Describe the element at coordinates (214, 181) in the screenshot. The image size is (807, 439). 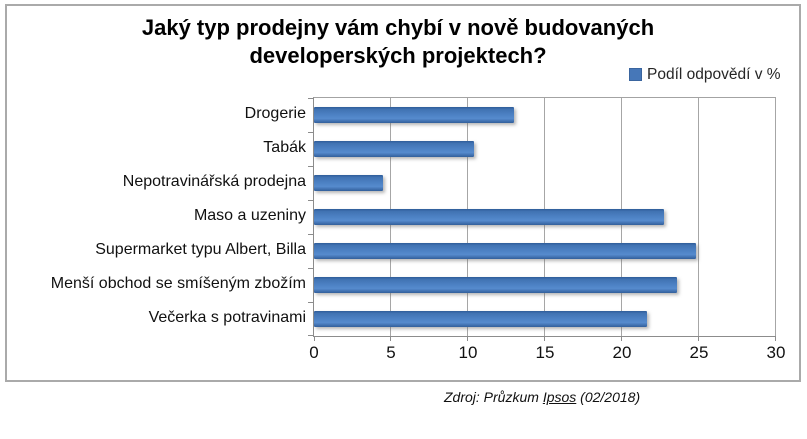
I see `category-label: Nepotravinářská prodejna` at that location.